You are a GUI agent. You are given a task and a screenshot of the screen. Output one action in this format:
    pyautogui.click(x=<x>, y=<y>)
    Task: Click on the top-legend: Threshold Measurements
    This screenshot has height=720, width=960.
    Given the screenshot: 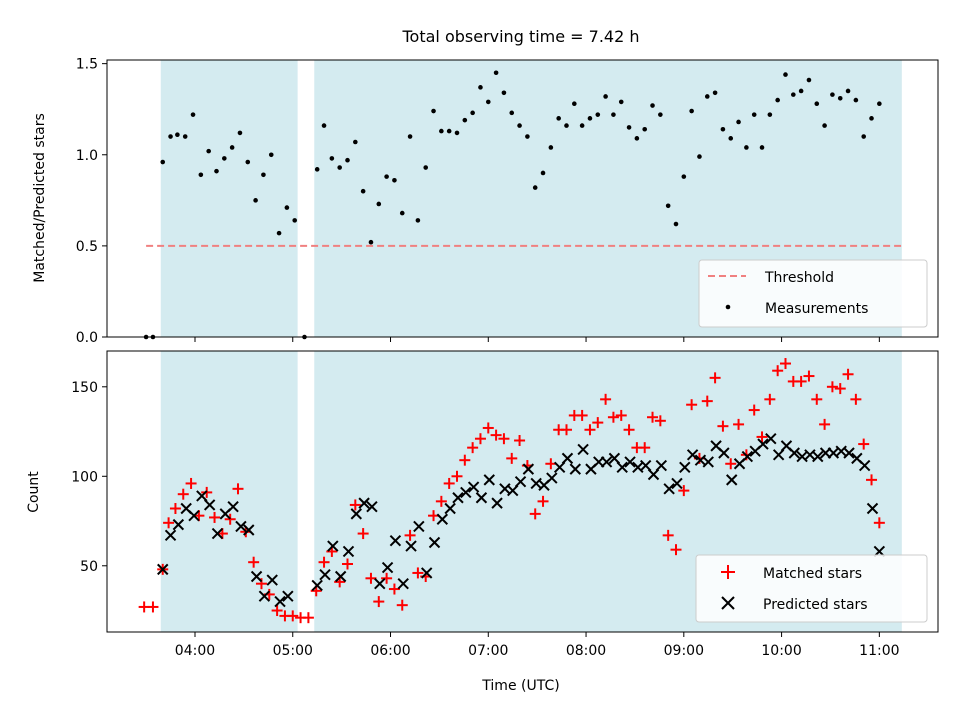 What is the action you would take?
    pyautogui.click(x=813, y=293)
    